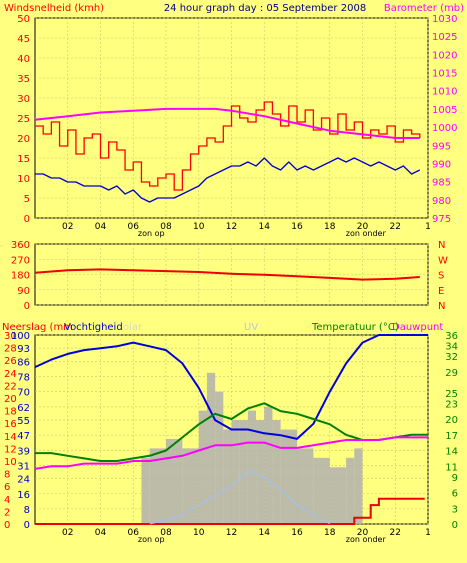 This screenshot has width=467, height=563. Describe the element at coordinates (199, 227) in the screenshot. I see `wind-panel-tick-label: 10` at that location.